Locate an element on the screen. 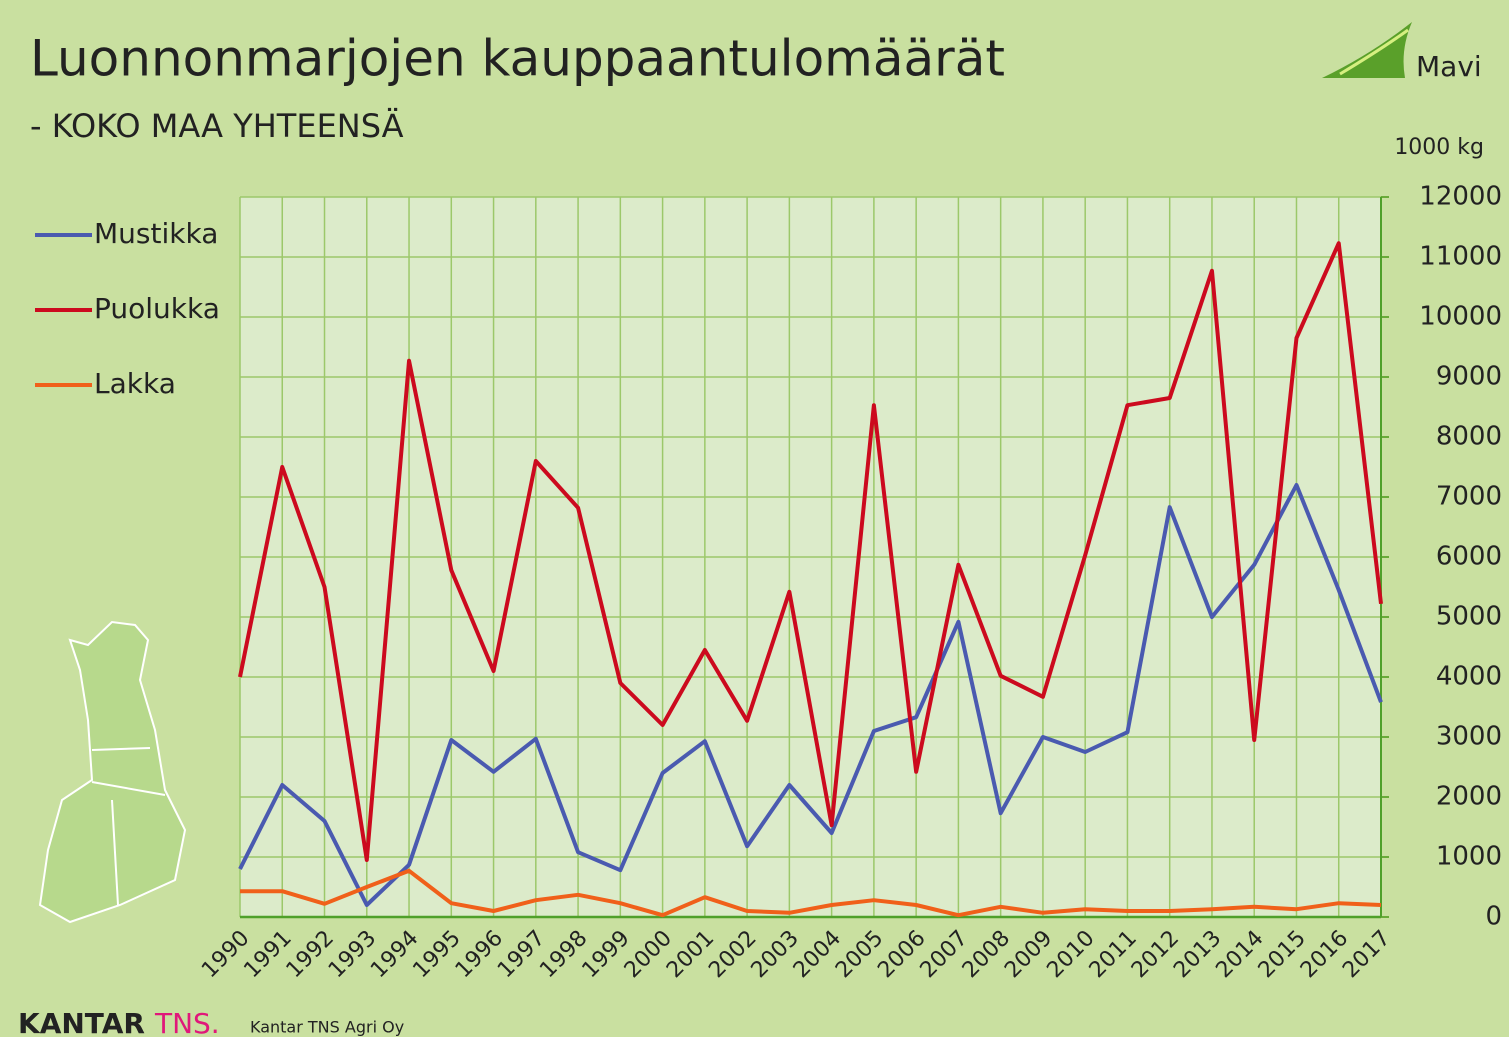  source-brand-main: KANTAR is located at coordinates (81, 1022).